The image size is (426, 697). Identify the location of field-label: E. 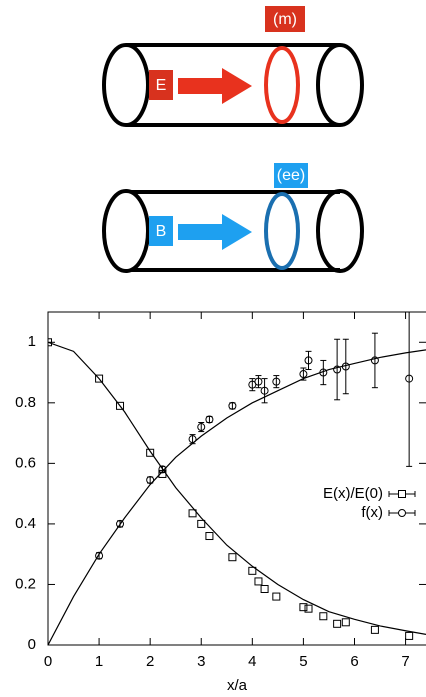
(161, 85).